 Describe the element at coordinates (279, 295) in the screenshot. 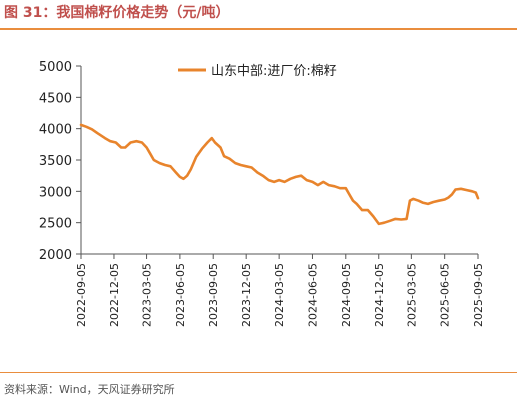

I see `x-tick-label: 2024-03-05` at that location.